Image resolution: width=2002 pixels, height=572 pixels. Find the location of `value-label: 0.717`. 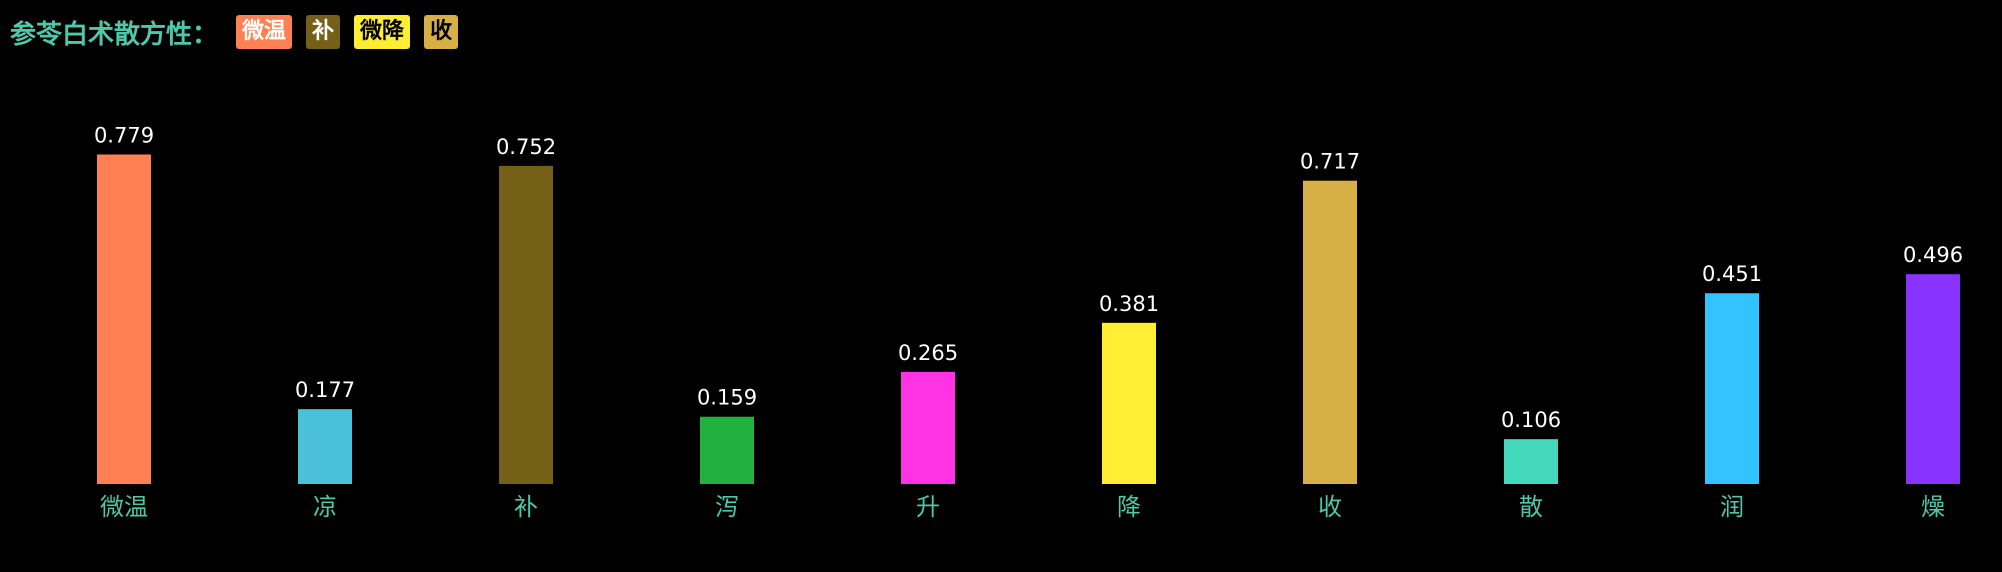

value-label: 0.717 is located at coordinates (1330, 162).